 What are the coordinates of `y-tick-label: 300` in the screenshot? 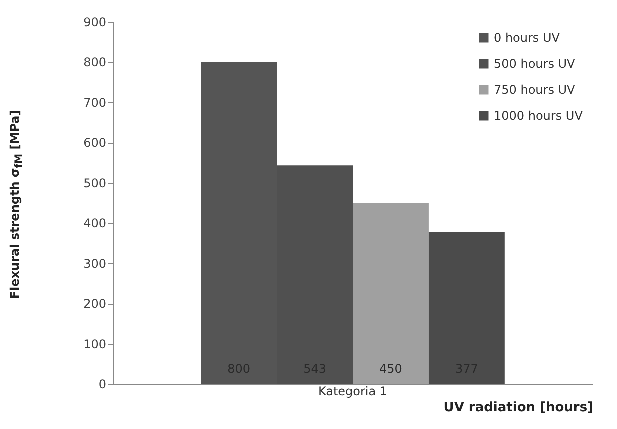 It's located at (95, 263).